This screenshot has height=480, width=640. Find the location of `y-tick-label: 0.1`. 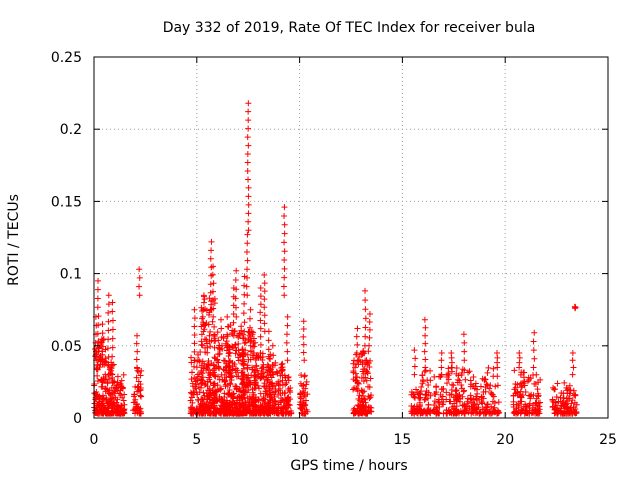

y-tick-label: 0.1 is located at coordinates (71, 275).